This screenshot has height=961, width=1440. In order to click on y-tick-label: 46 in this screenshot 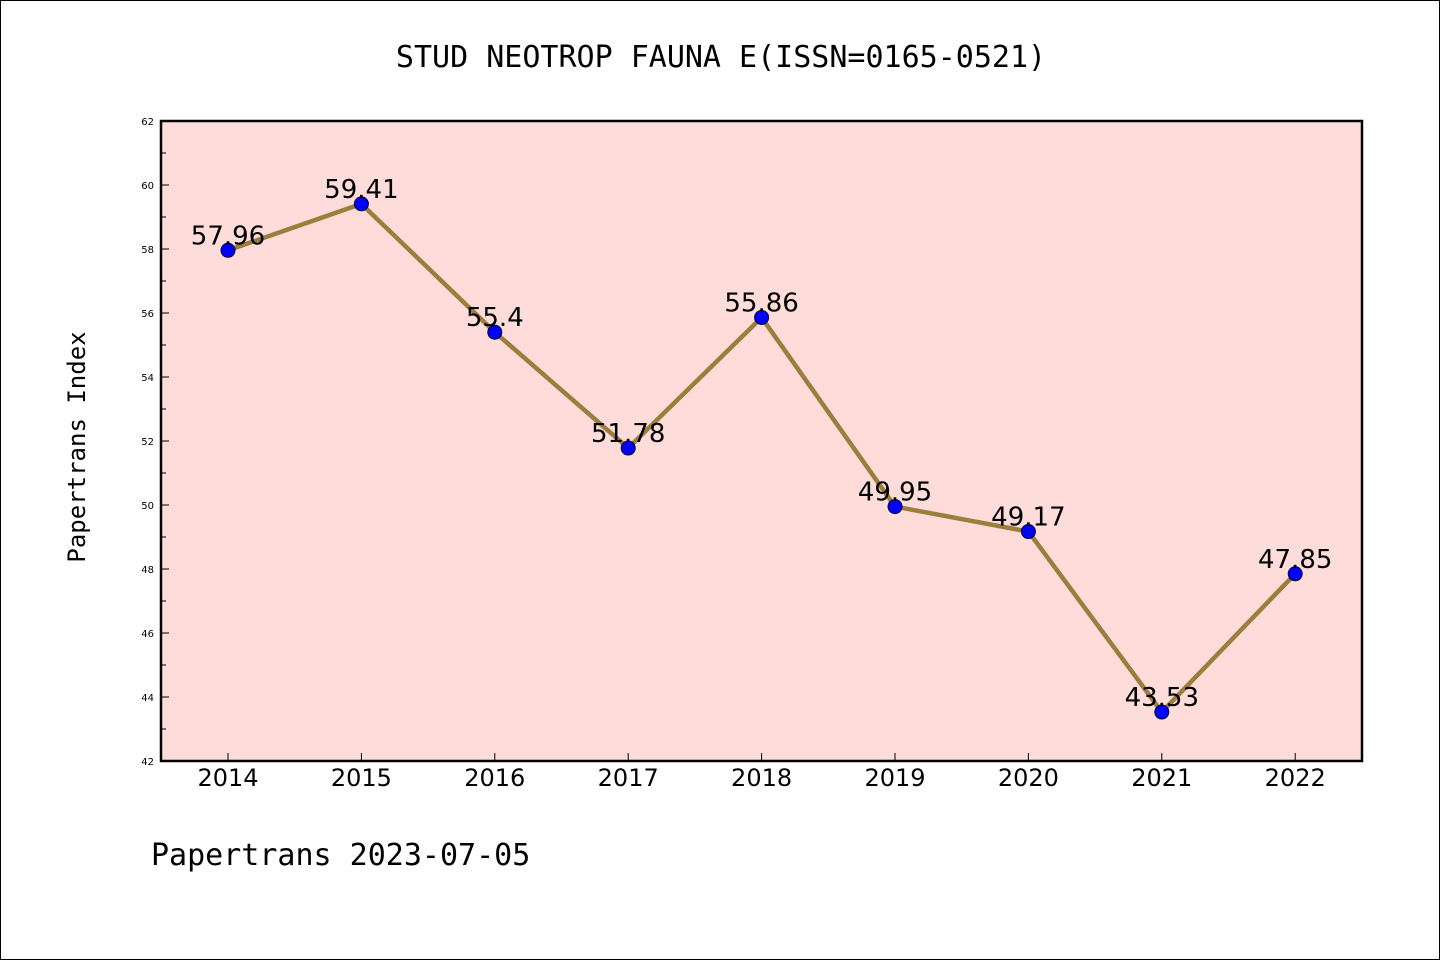, I will do `click(147, 634)`.